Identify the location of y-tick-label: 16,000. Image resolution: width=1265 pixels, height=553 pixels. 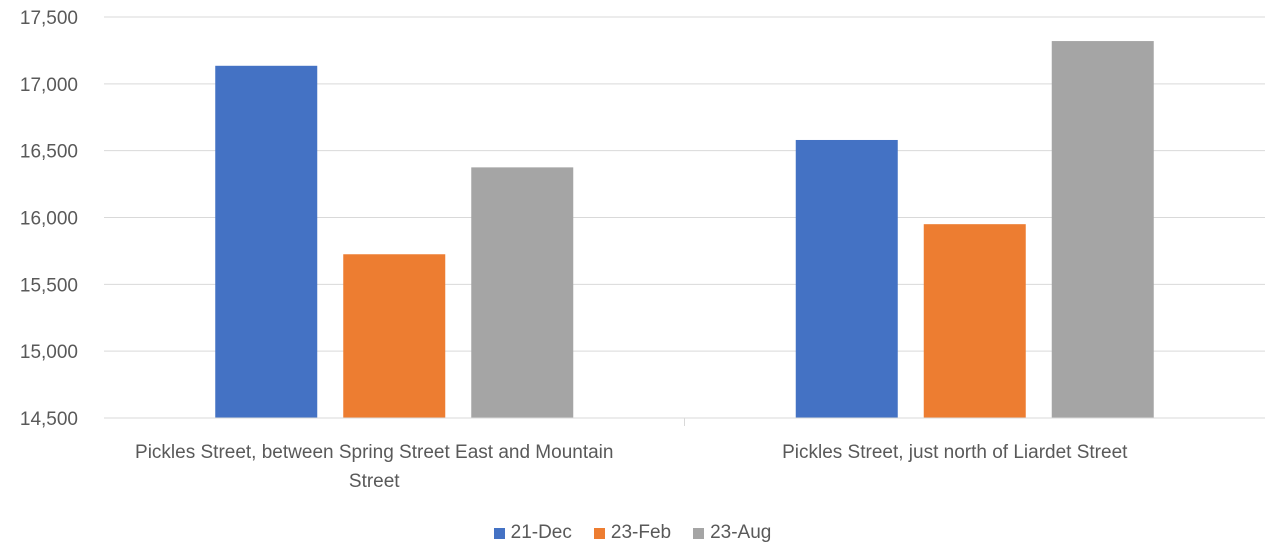
(49, 219).